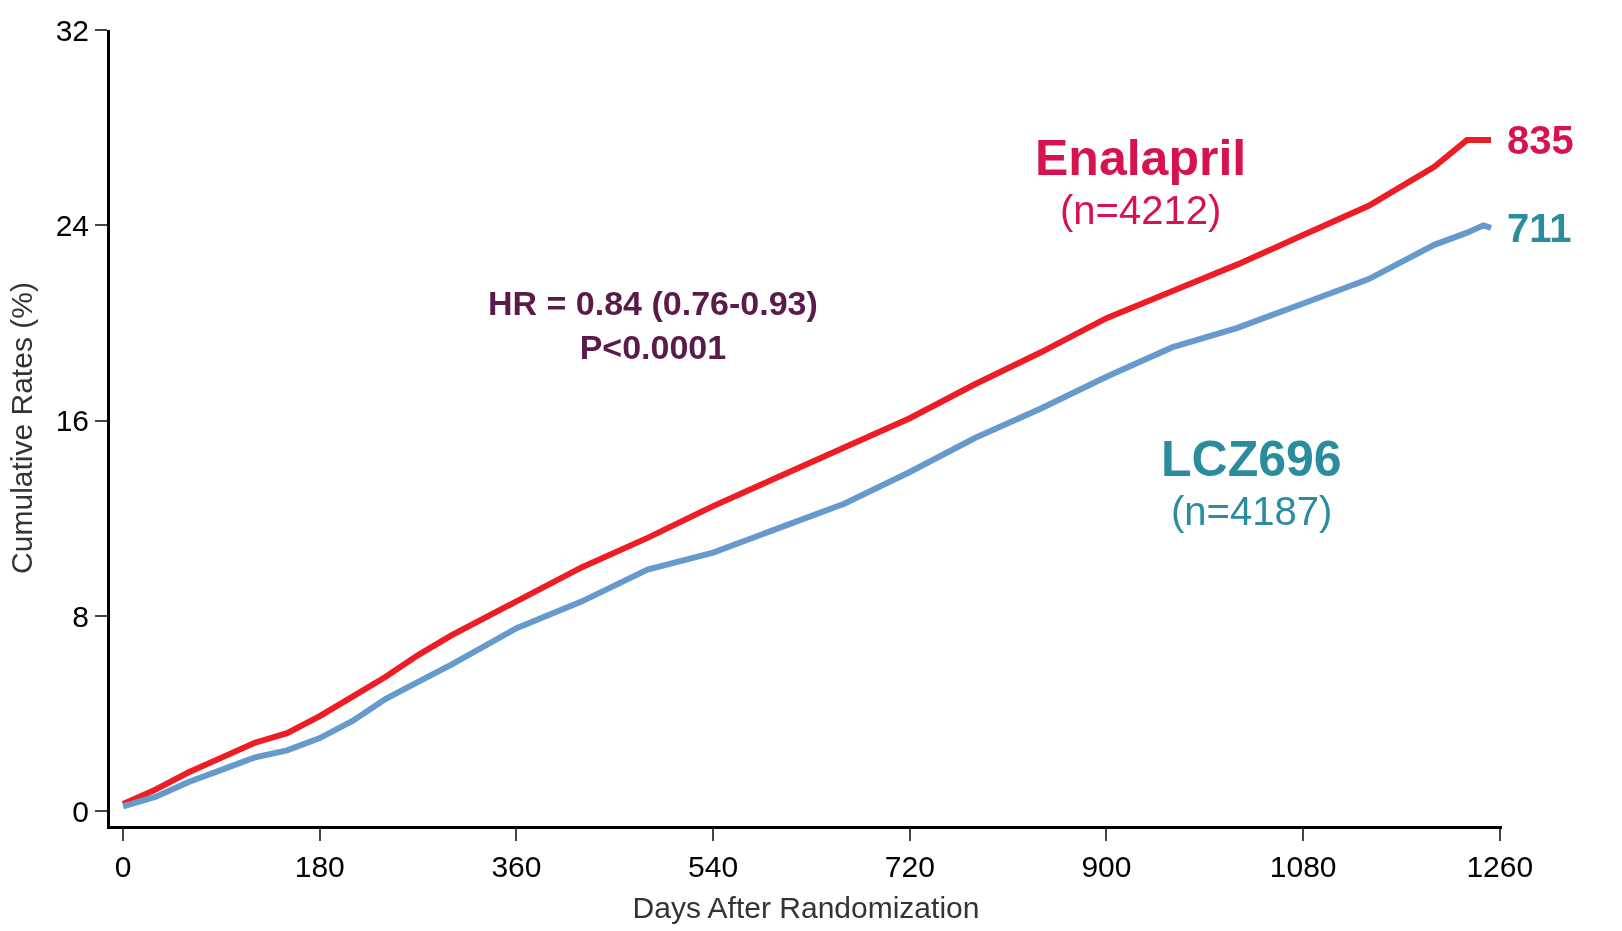  Describe the element at coordinates (72, 30) in the screenshot. I see `y-tick-label: 32` at that location.